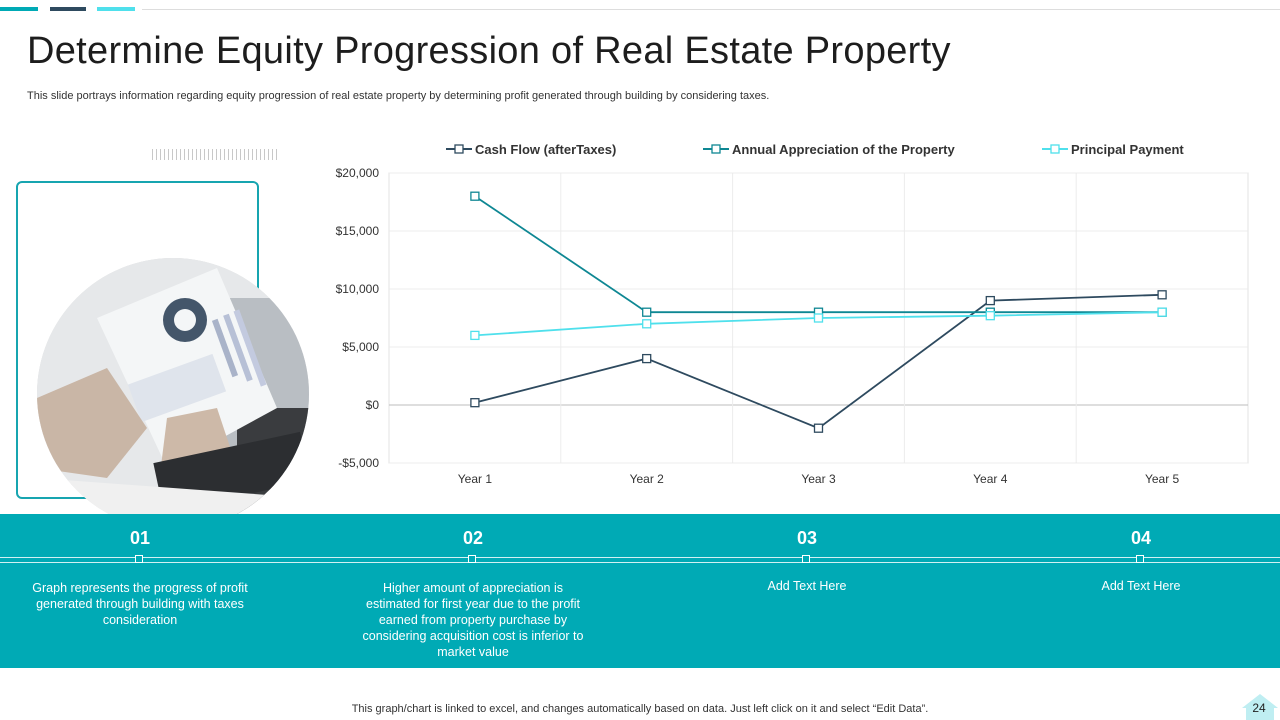 The height and width of the screenshot is (720, 1280). What do you see at coordinates (358, 231) in the screenshot?
I see `y-tick-label: $15,000` at bounding box center [358, 231].